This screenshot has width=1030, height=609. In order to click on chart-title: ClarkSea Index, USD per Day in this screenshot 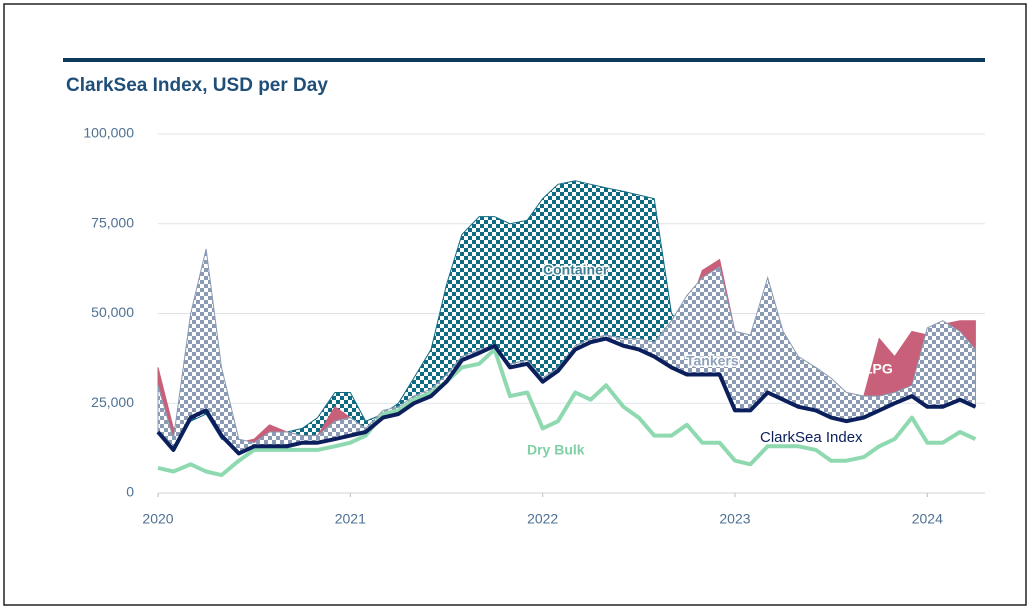, I will do `click(197, 85)`.